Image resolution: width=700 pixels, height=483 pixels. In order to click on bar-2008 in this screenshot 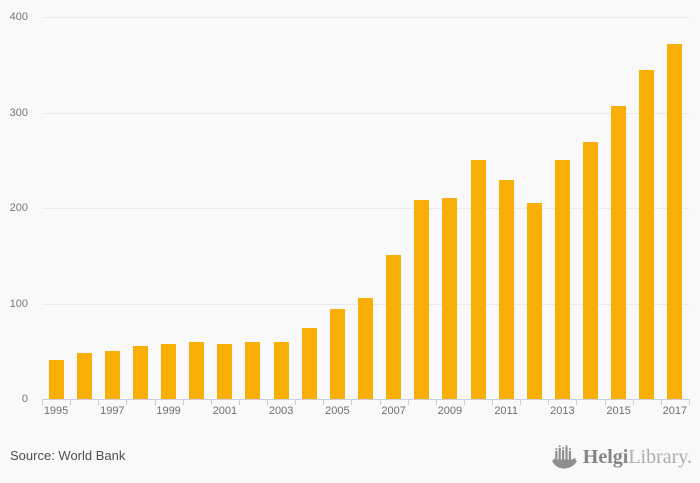, I will do `click(422, 299)`.